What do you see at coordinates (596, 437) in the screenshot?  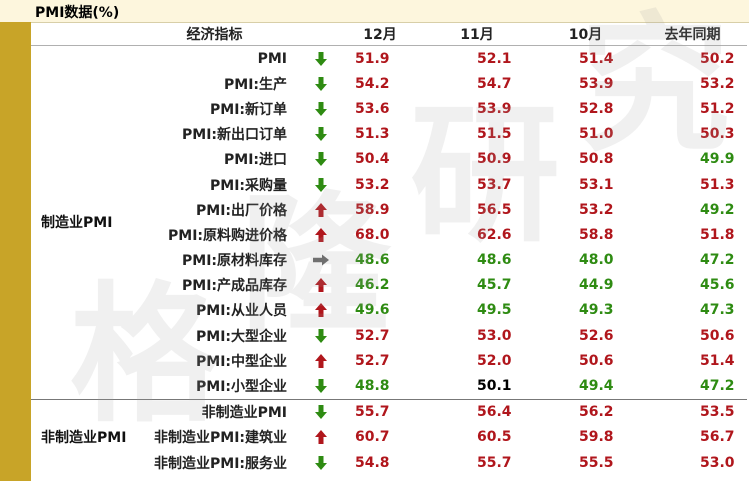 I see `value-oct: 59.8` at bounding box center [596, 437].